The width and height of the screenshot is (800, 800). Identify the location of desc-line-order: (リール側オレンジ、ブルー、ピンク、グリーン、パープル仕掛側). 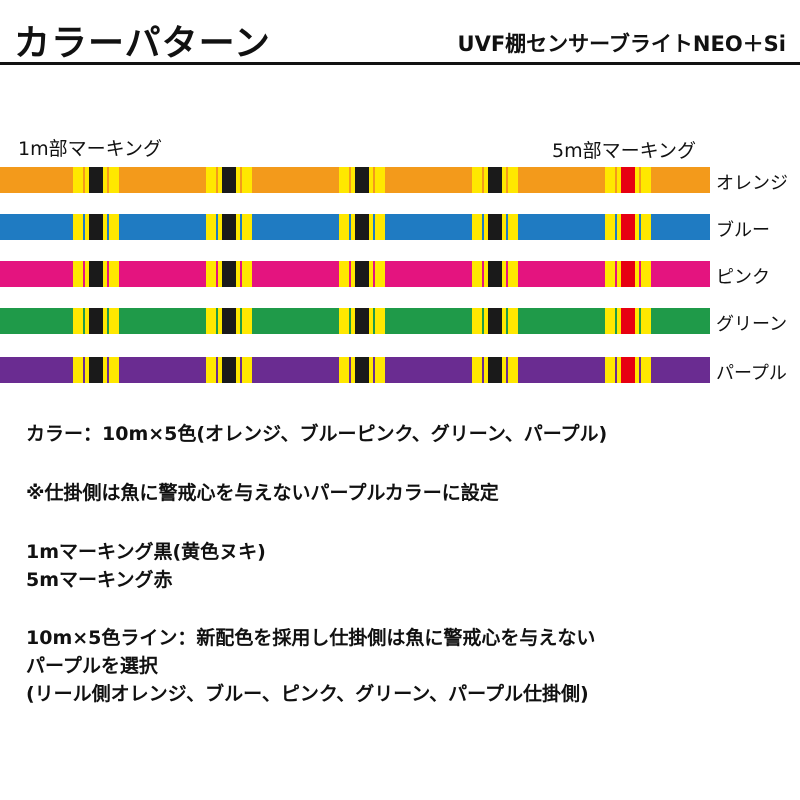
(307, 694).